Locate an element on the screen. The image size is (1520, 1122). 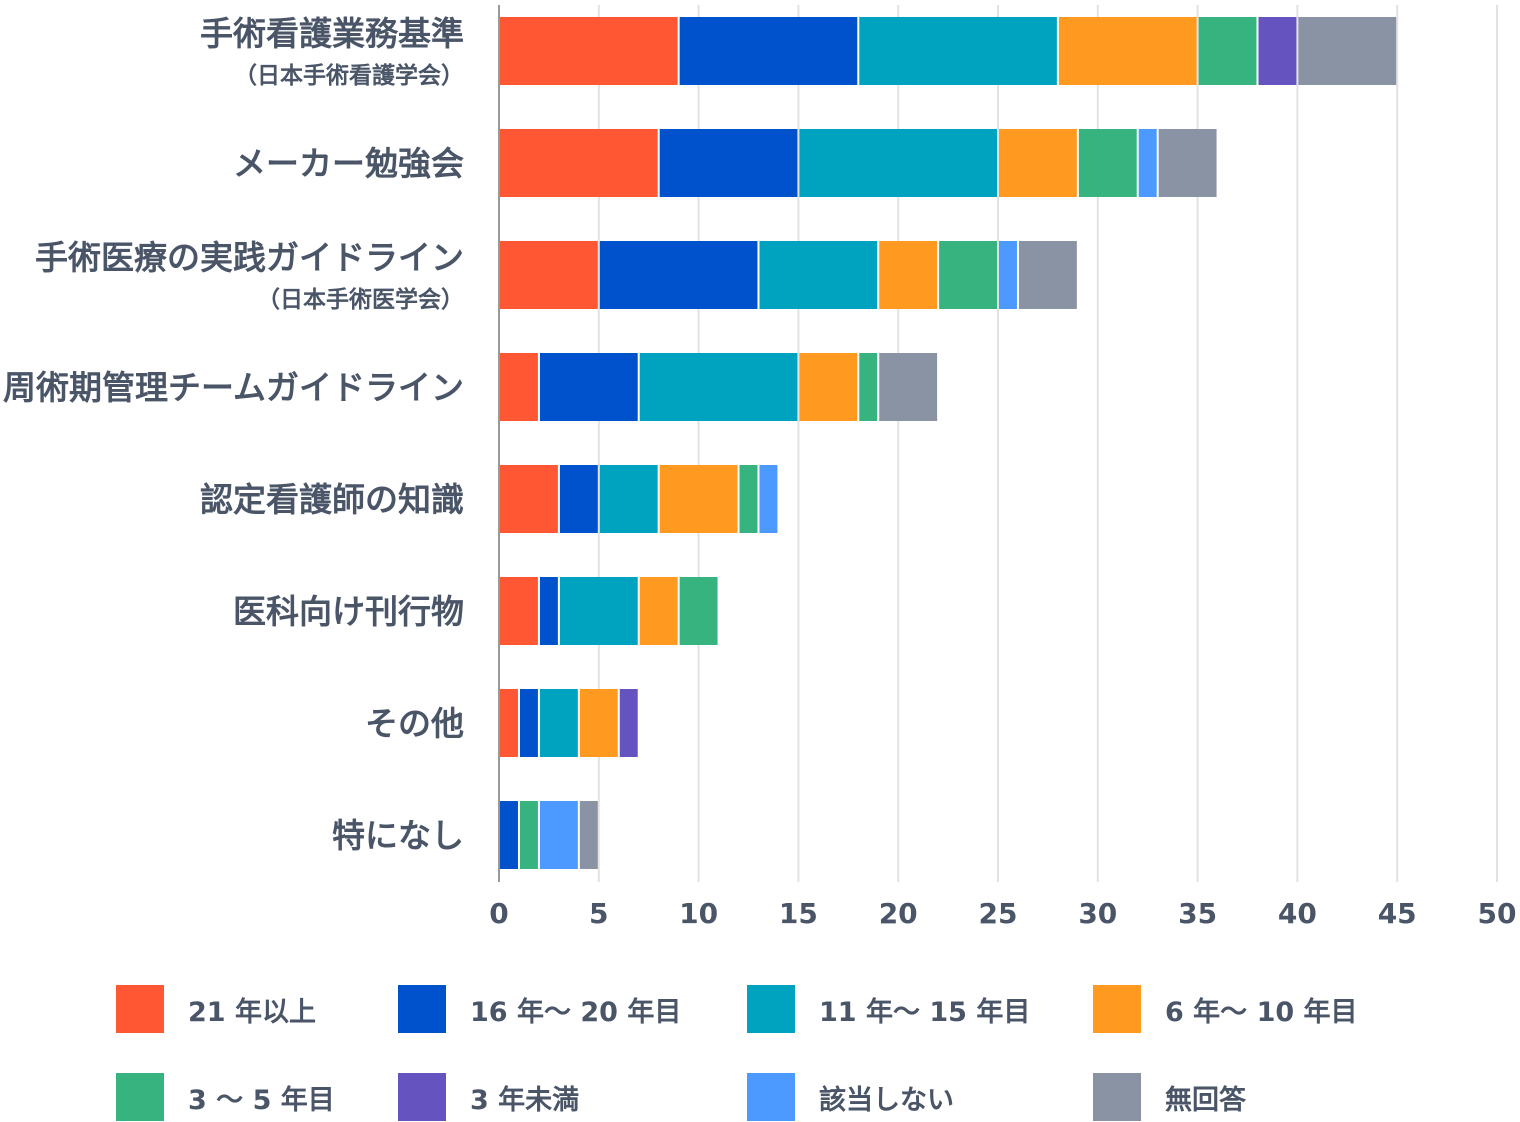
legend-item: 3 ～ 5 年目 is located at coordinates (225, 1097).